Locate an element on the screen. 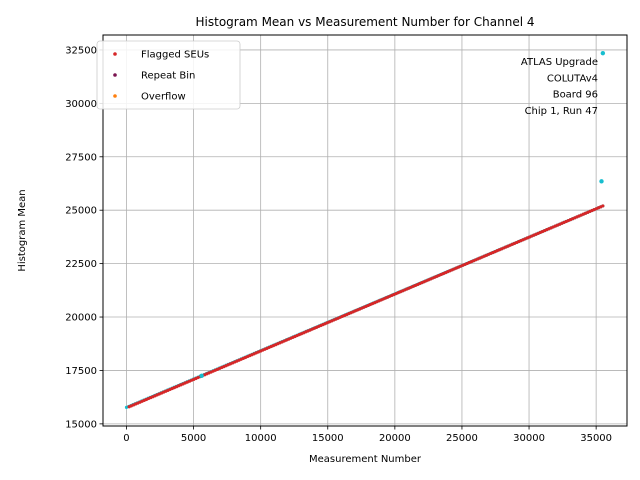 This screenshot has height=480, width=640. y-tick-label: 22500 is located at coordinates (81, 264).